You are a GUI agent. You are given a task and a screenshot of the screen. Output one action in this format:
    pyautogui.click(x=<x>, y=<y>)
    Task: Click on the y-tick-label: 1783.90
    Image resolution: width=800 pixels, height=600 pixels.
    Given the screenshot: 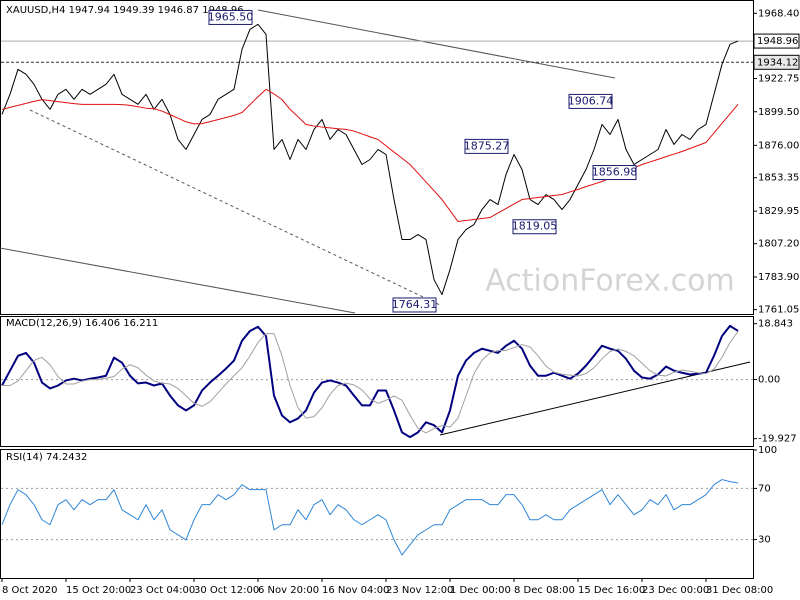 What is the action you would take?
    pyautogui.click(x=778, y=277)
    